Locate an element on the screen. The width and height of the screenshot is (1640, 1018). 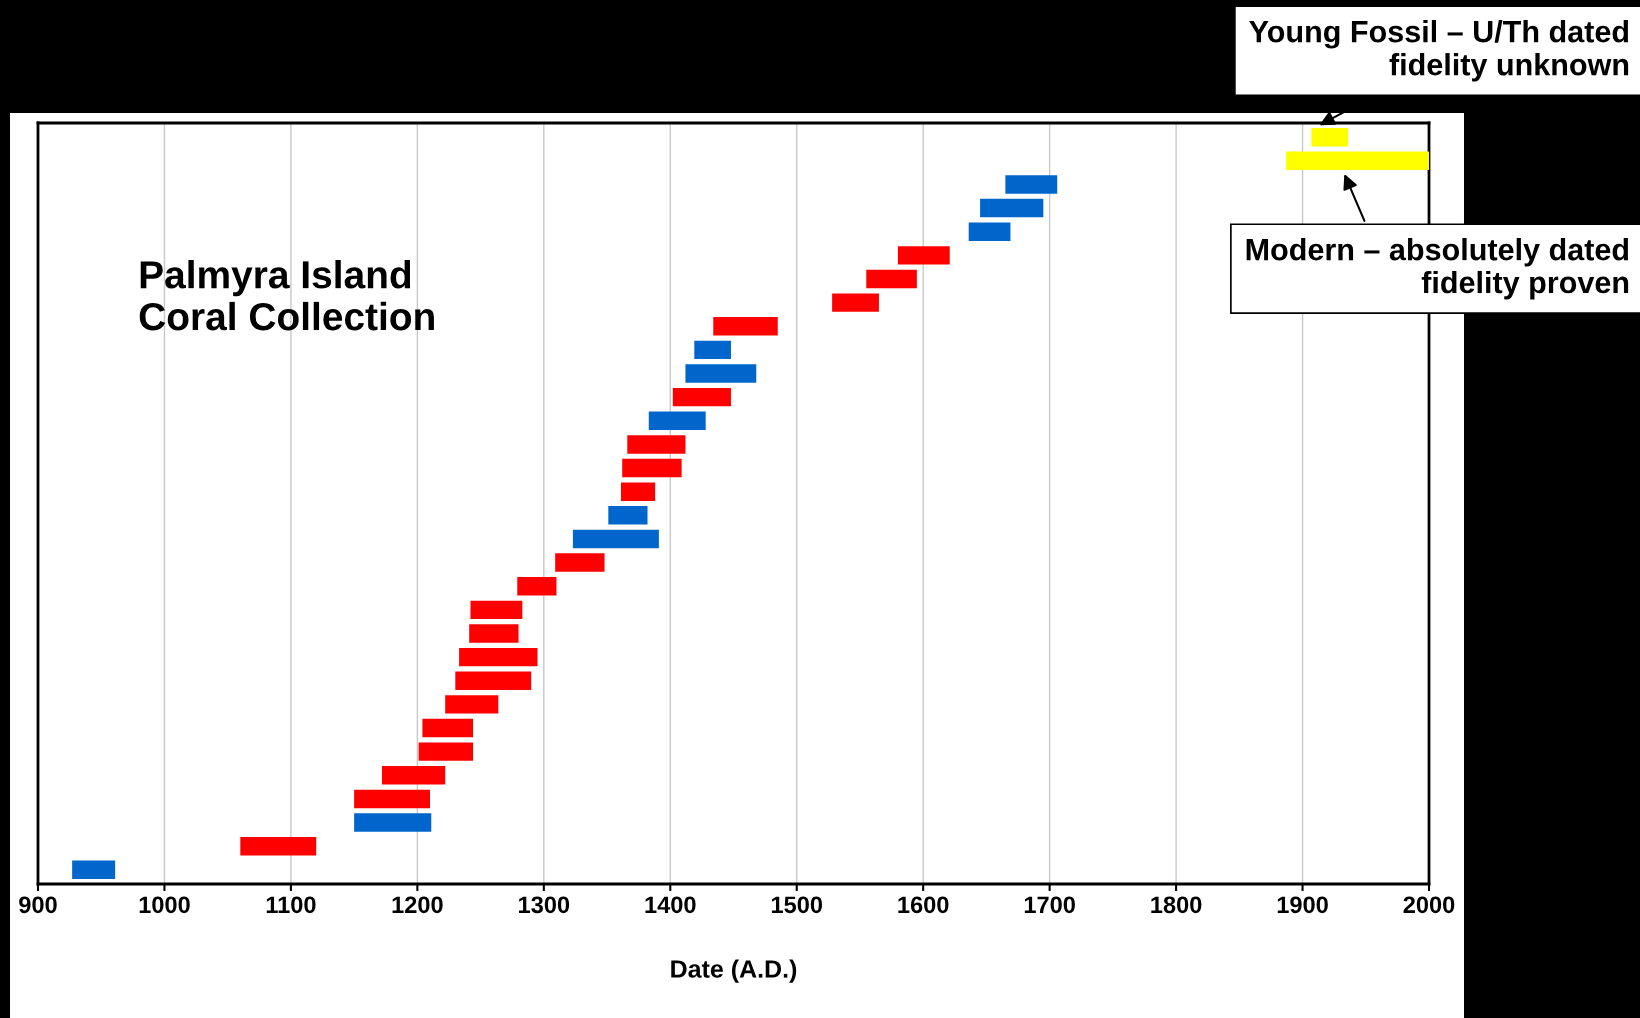
annotation: Modern – absolutely dated fidelity proven is located at coordinates (1437, 269).